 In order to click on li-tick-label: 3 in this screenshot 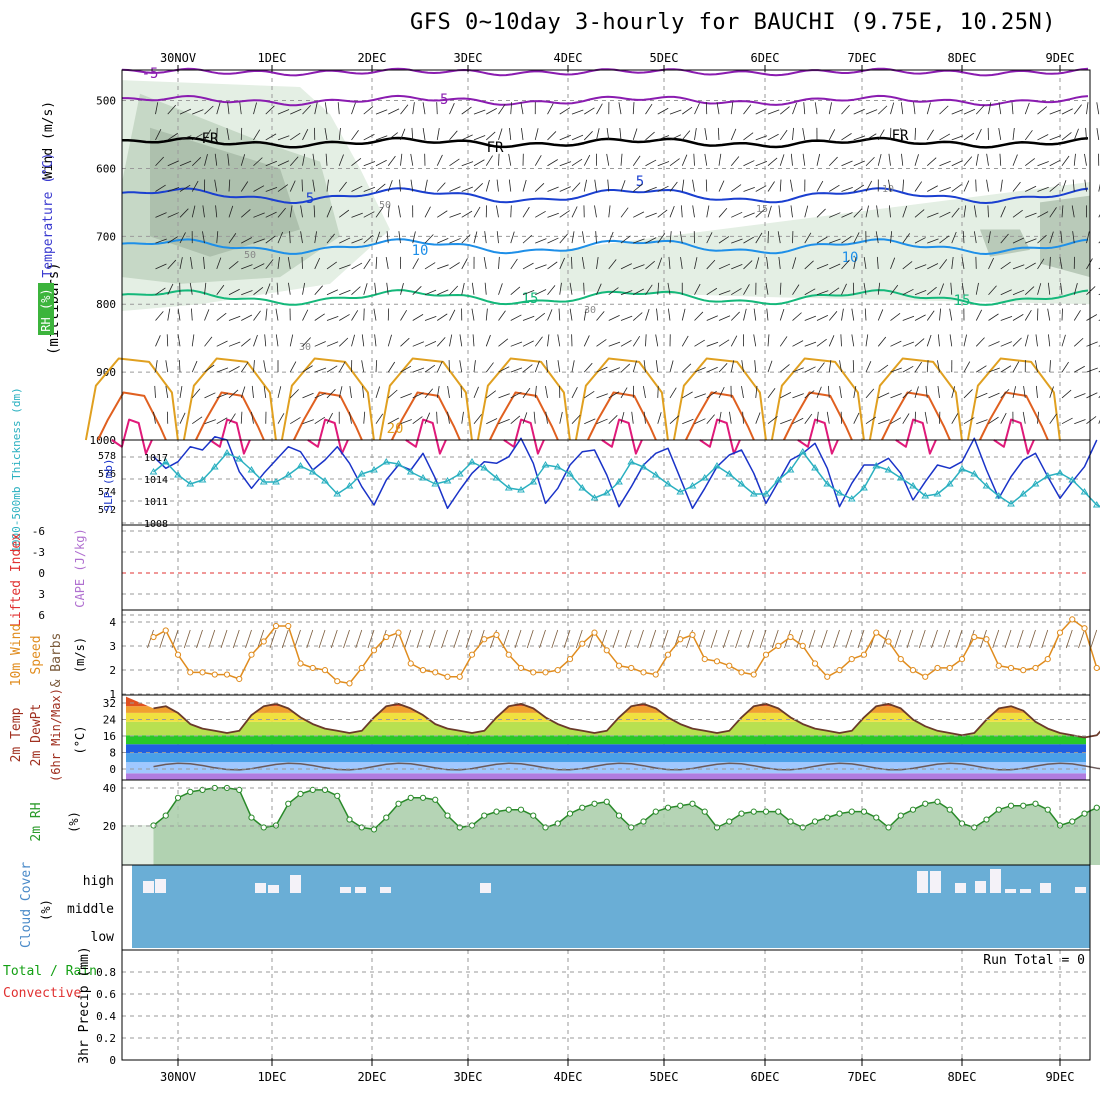, I will do `click(41, 594)`.